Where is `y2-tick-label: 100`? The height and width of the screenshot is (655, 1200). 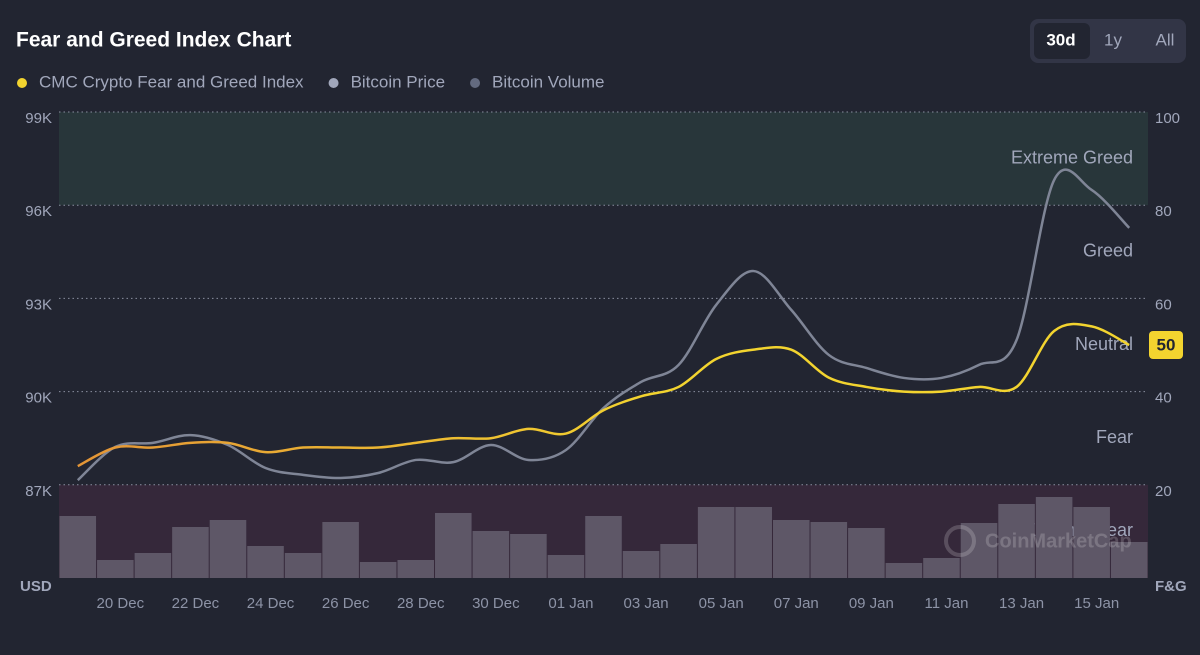 y2-tick-label: 100 is located at coordinates (1167, 118).